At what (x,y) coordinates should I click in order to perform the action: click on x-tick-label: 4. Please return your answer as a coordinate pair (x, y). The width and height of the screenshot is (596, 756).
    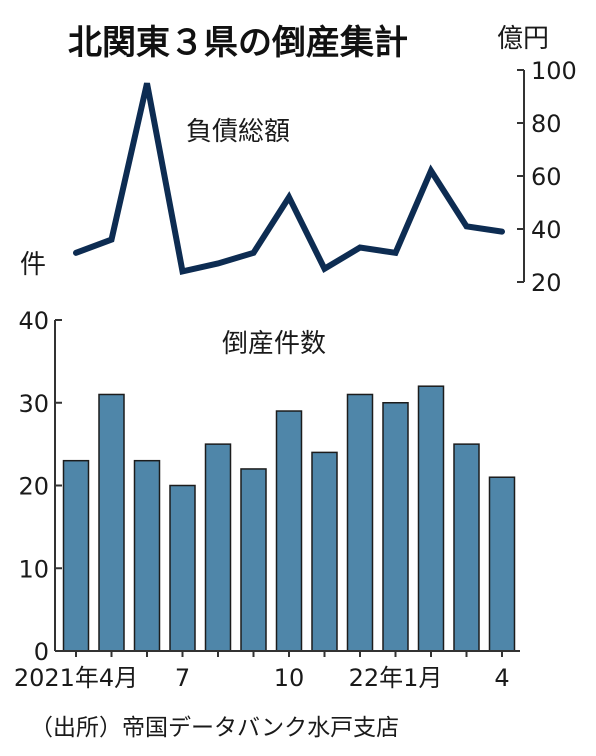
    Looking at the image, I should click on (501, 678).